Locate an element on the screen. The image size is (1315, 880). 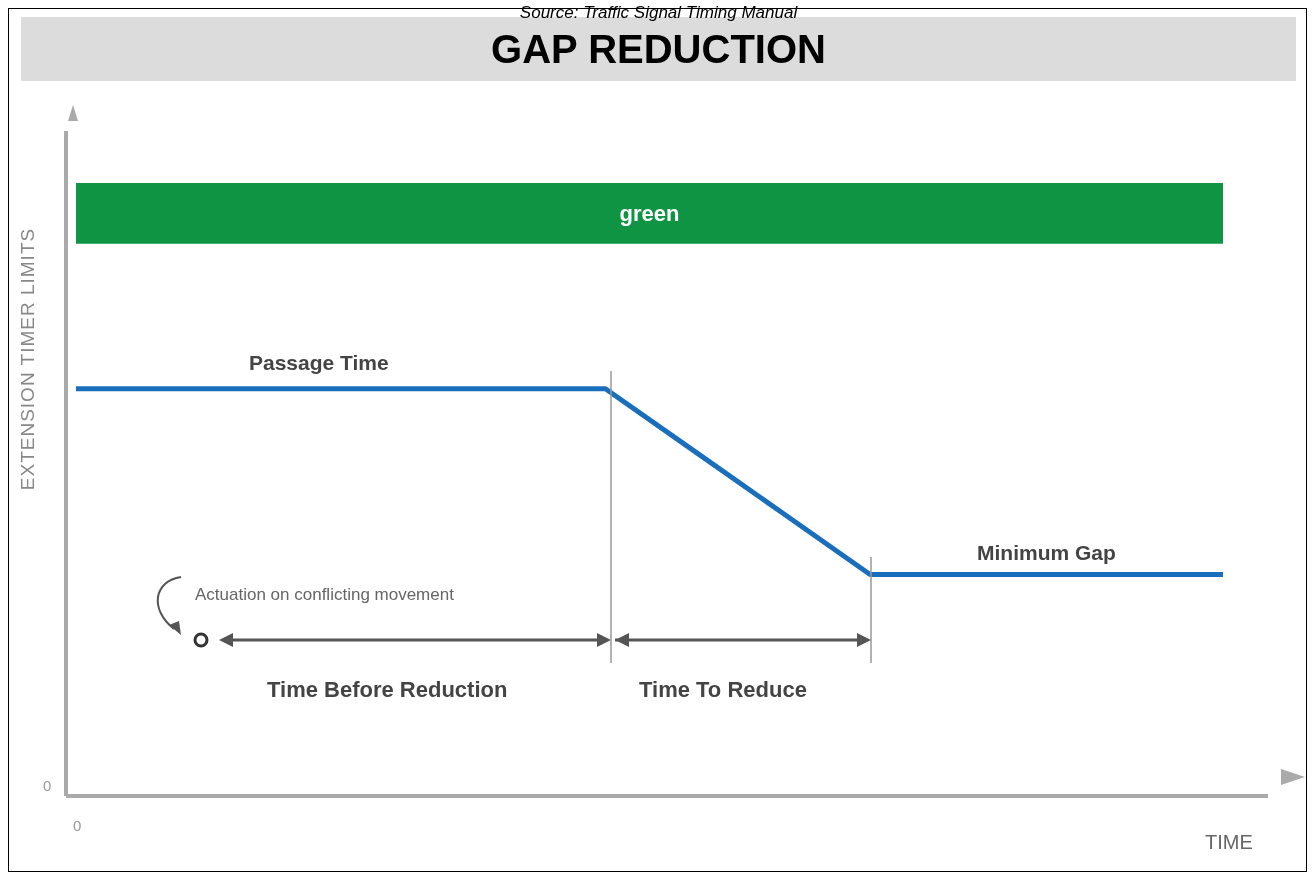
text: Passage Time is located at coordinates (319, 363).